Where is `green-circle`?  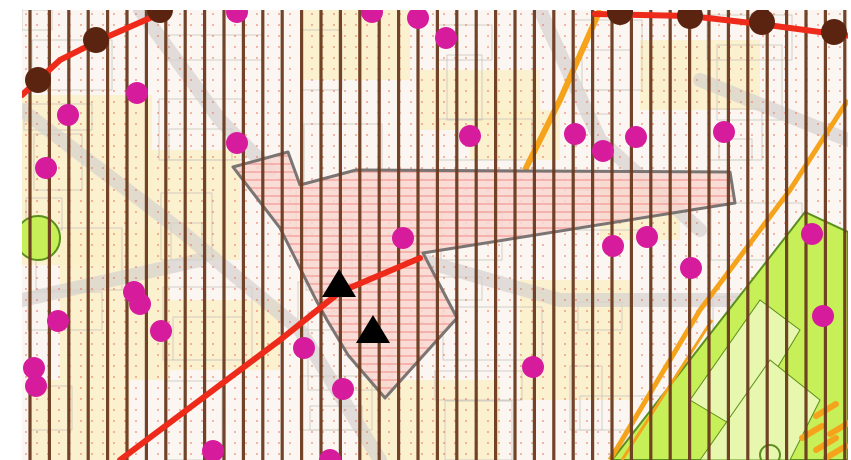 green-circle is located at coordinates (38, 238).